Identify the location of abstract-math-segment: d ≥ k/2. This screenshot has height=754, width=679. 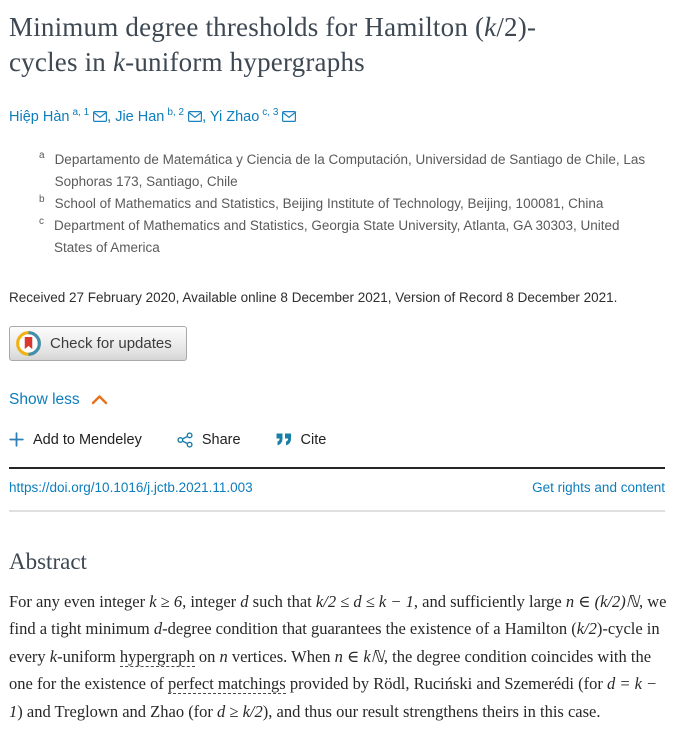
(240, 711).